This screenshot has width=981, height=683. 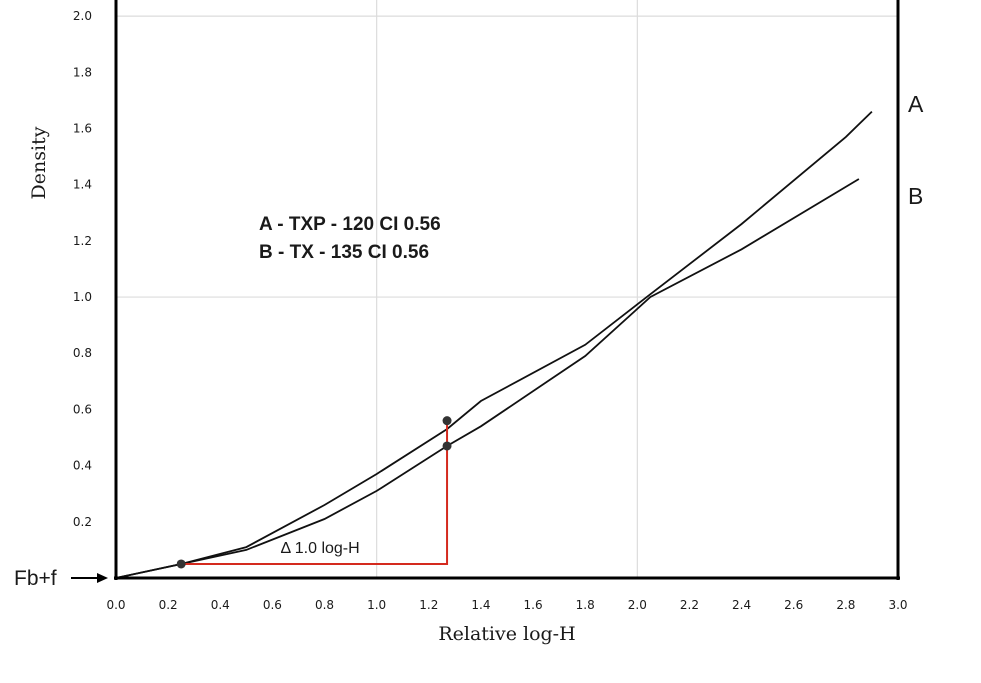 I want to click on y-tick-label: 0.4, so click(x=82, y=466).